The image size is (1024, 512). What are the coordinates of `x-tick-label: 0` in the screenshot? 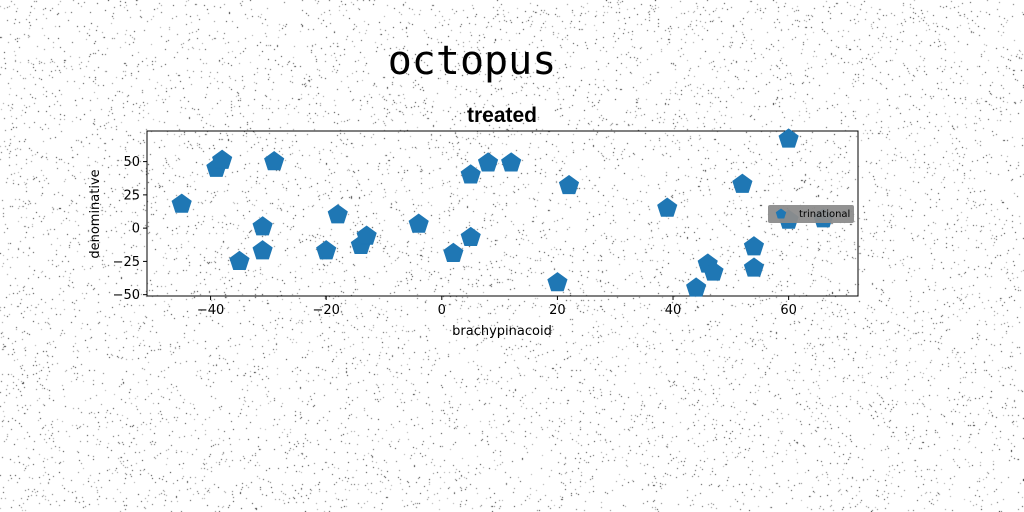 It's located at (442, 310).